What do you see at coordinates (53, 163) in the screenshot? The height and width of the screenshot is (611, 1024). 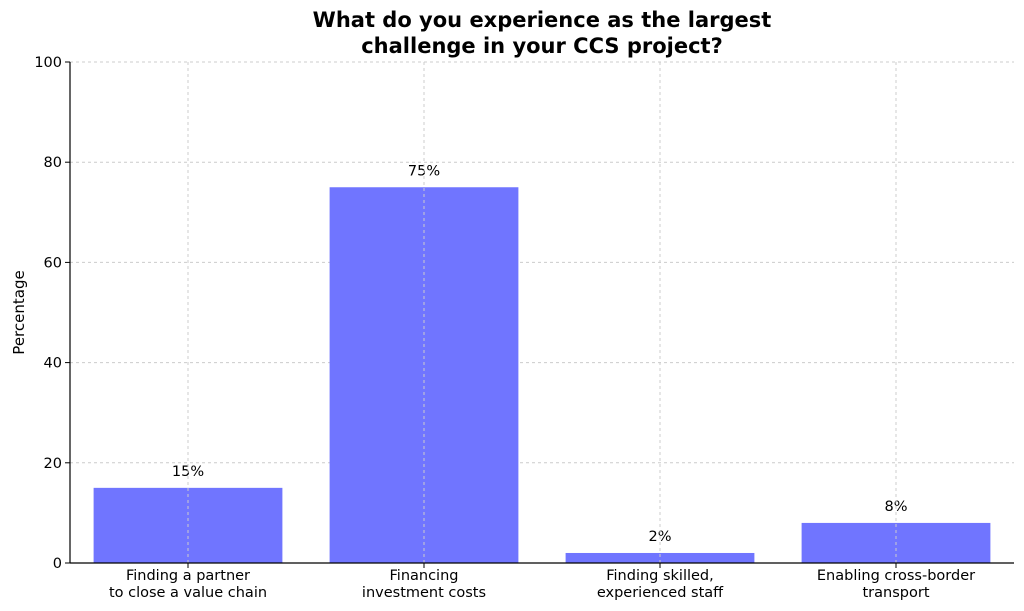 I see `y-tick-label: 80` at bounding box center [53, 163].